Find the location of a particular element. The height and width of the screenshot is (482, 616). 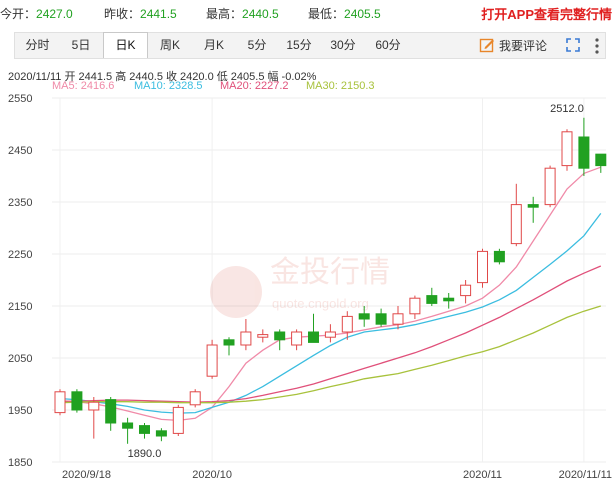

ma20-legend-text: MA20: 2227.2 is located at coordinates (254, 86).